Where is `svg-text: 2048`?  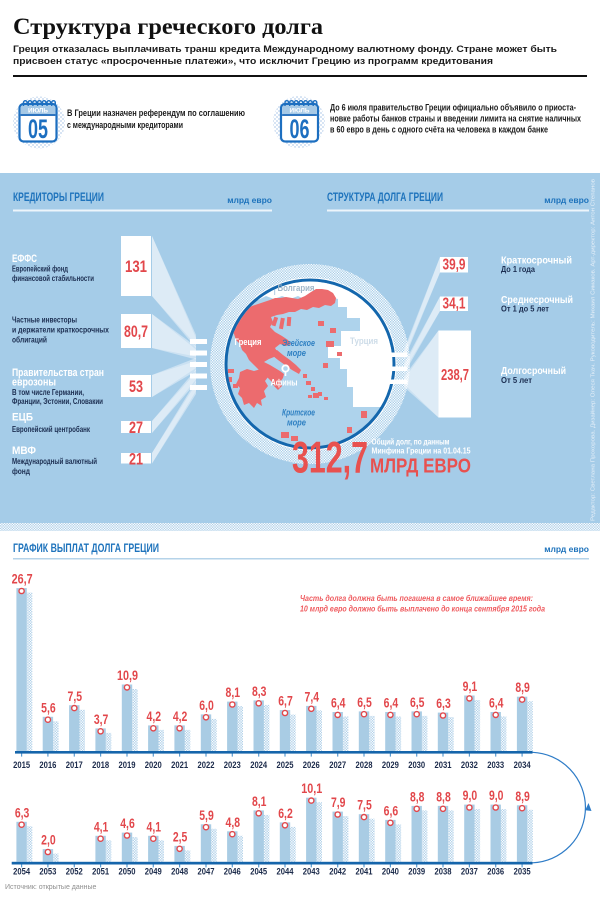
svg-text: 2048 is located at coordinates (179, 872).